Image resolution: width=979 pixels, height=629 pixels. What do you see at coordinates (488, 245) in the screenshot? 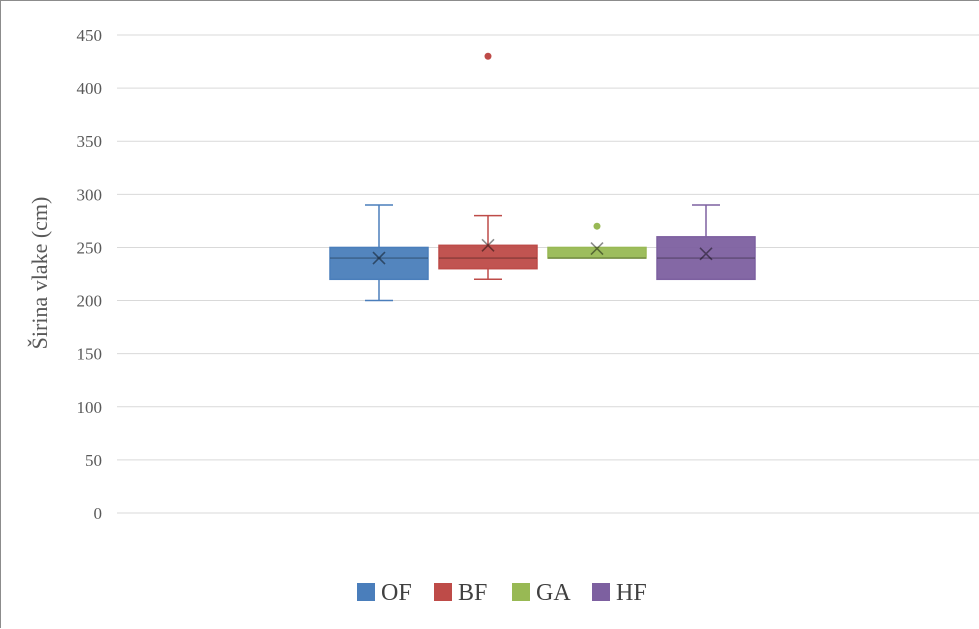
I see `mean-marker-bf` at bounding box center [488, 245].